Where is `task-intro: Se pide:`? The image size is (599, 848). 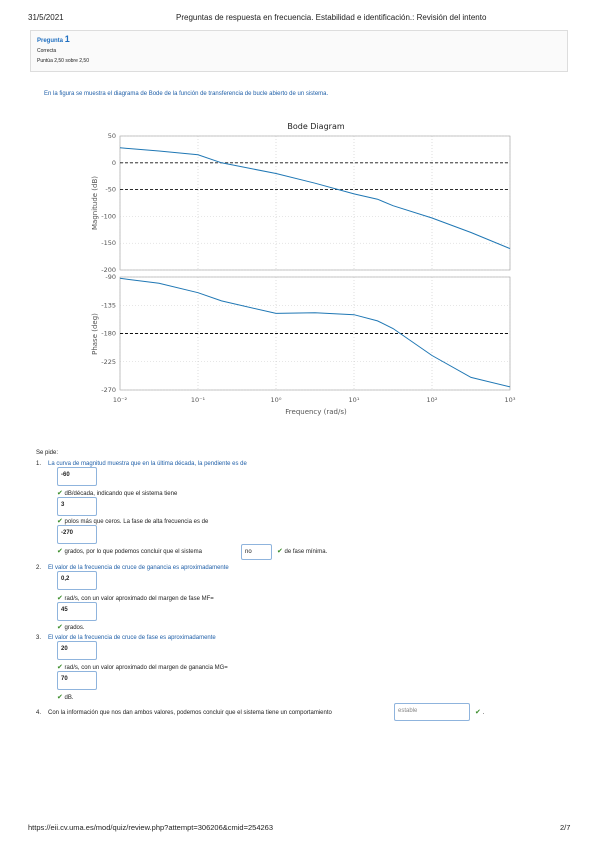 task-intro: Se pide: is located at coordinates (47, 453).